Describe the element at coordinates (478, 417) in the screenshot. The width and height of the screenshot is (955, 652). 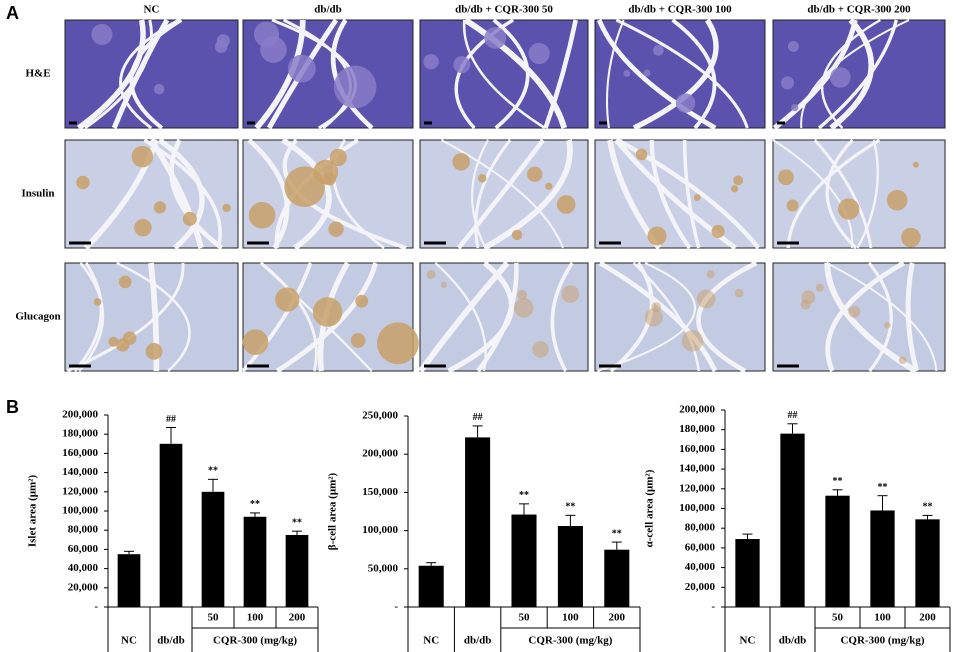
I see `significance-label: ##` at that location.